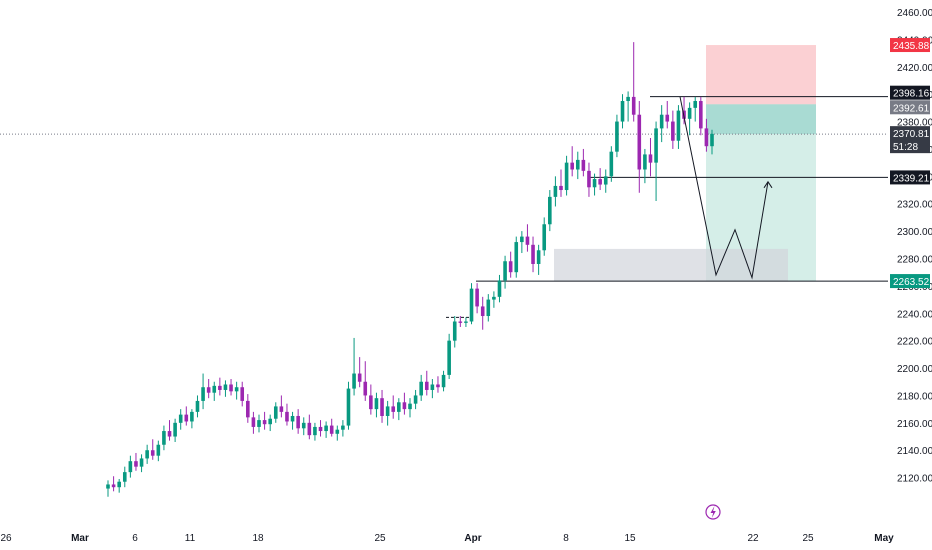 The height and width of the screenshot is (550, 932). I want to click on price-label-text: 2398.16, so click(911, 94).